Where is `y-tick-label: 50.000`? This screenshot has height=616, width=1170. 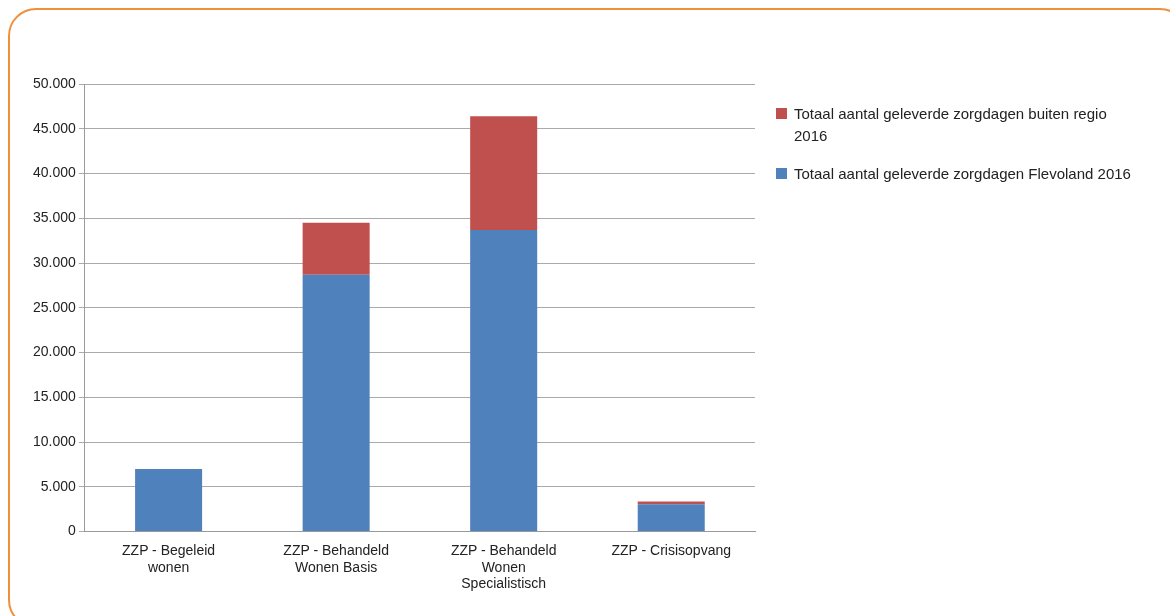 y-tick-label: 50.000 is located at coordinates (54, 82).